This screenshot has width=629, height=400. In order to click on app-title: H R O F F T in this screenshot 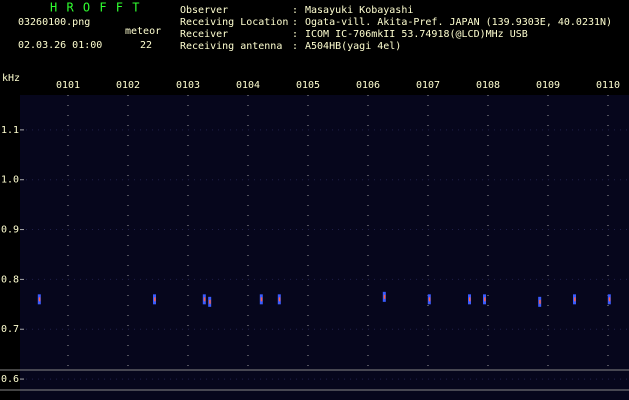, I will do `click(95, 8)`.